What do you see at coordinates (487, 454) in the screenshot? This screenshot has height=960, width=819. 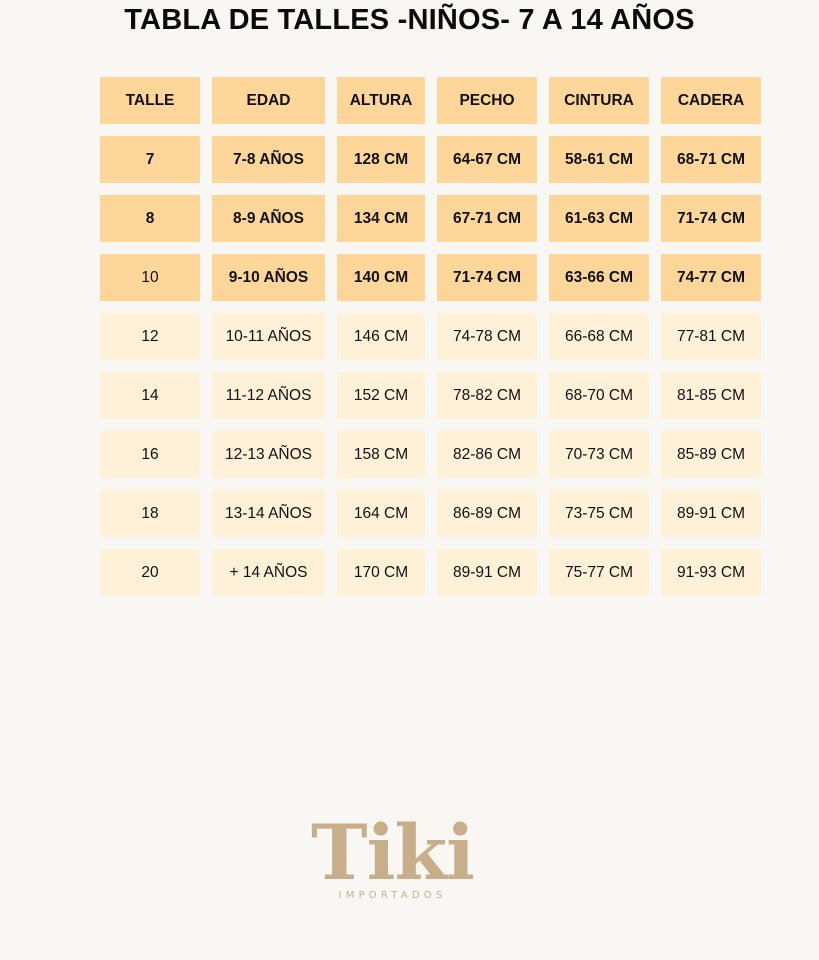 I see `table-cell: 82-86 CM` at bounding box center [487, 454].